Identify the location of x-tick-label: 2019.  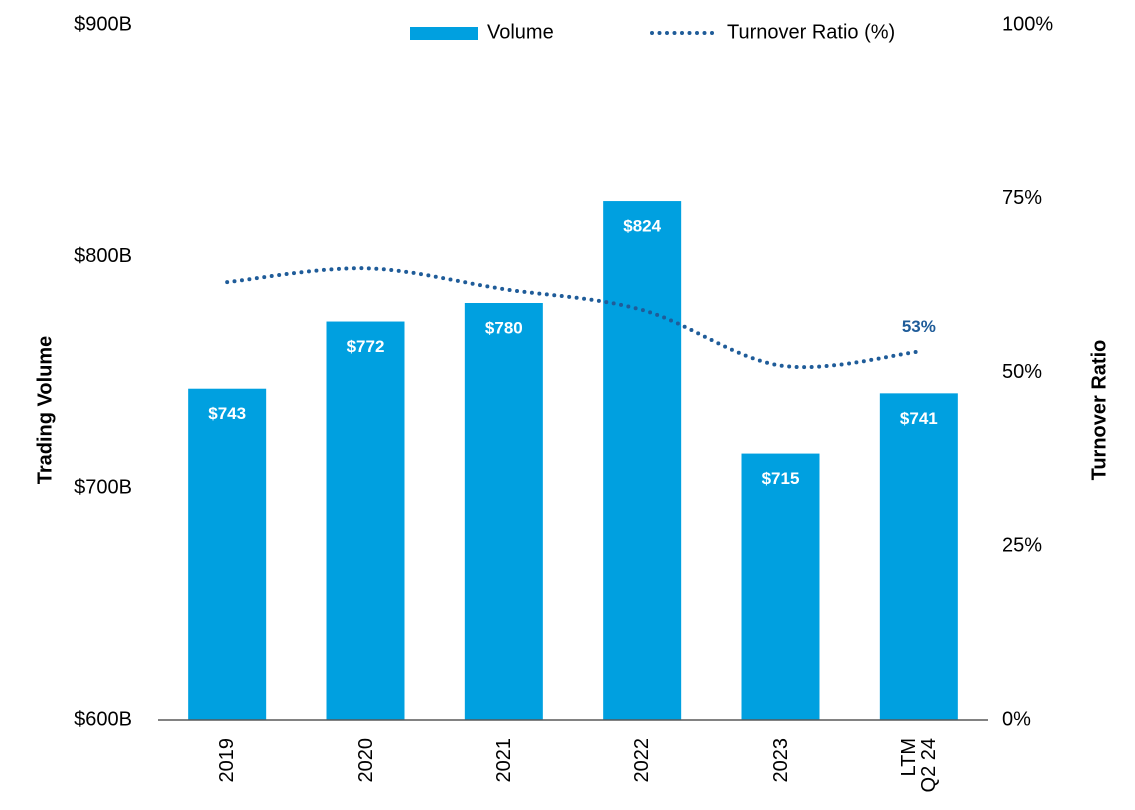
(227, 760).